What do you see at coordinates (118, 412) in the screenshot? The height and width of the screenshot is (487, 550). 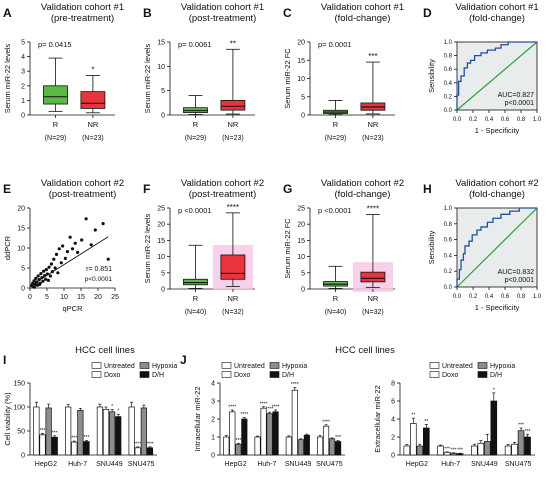 I see `significance-stars-i: *` at bounding box center [118, 412].